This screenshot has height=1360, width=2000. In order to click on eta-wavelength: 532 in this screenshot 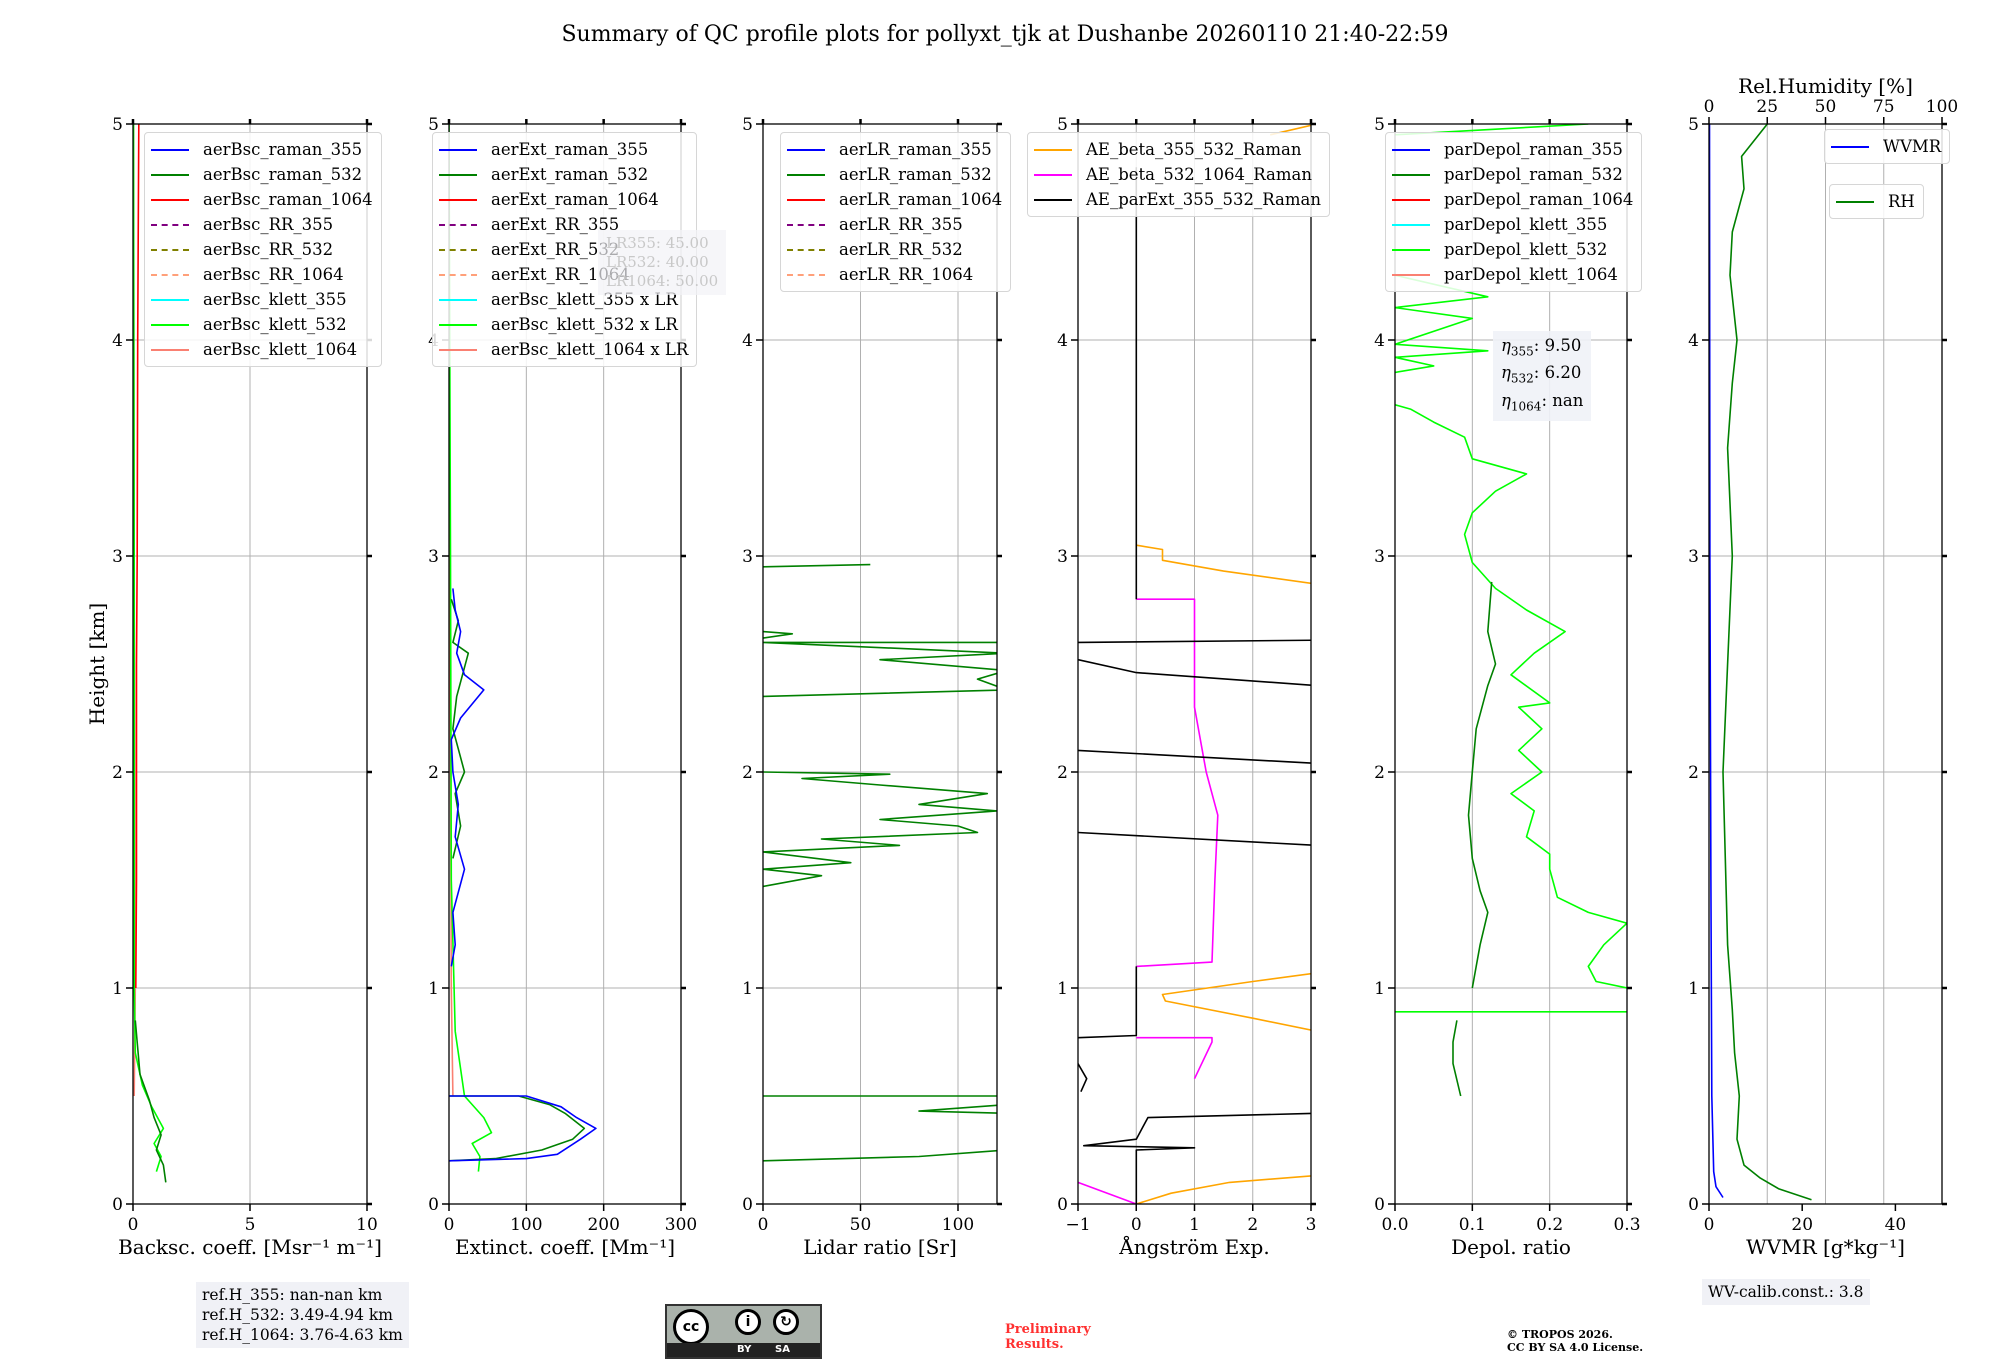, I will do `click(1522, 378)`.